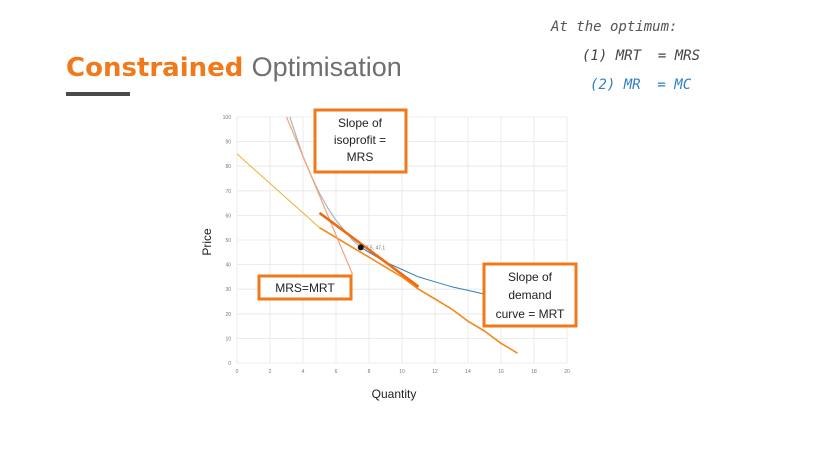 The width and height of the screenshot is (814, 454). Describe the element at coordinates (326, 67) in the screenshot. I see `title-light: Optimisation` at that location.